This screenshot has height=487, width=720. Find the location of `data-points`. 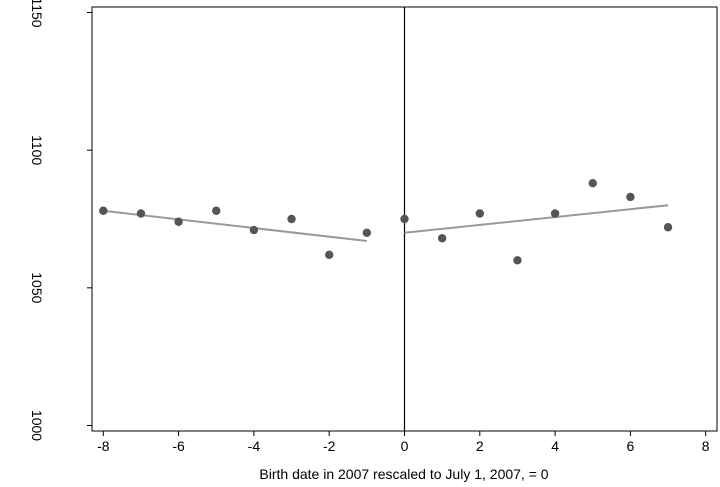

data-points is located at coordinates (386, 222).